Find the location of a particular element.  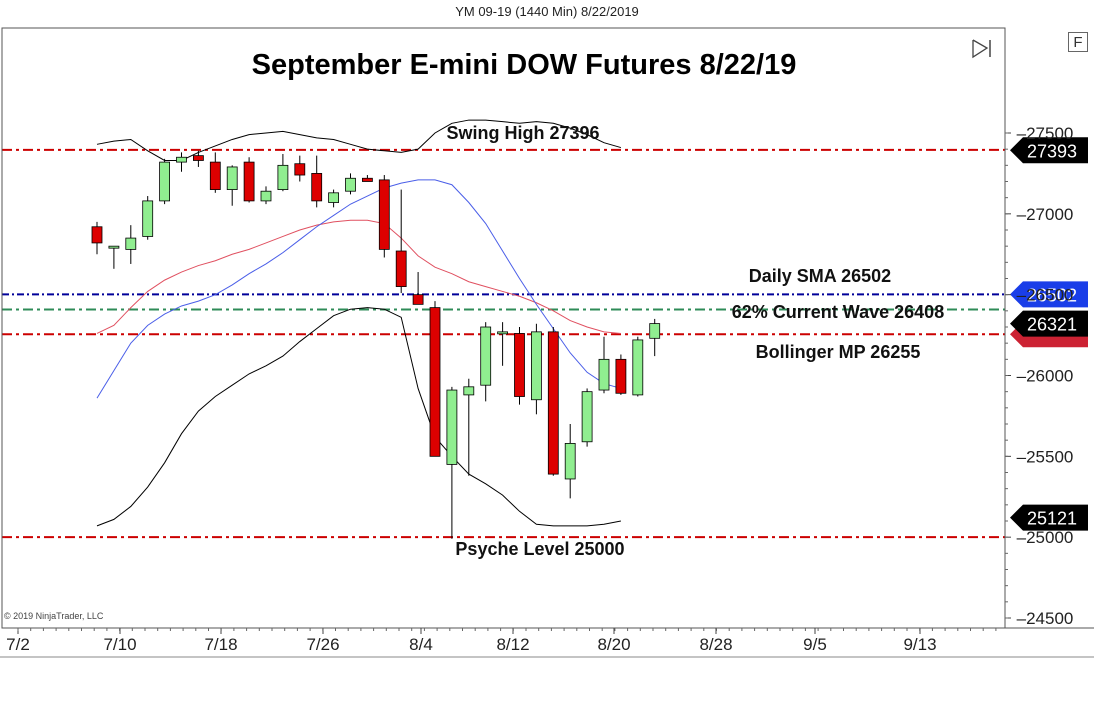

level-label: Bollinger MP 26255 is located at coordinates (838, 352).